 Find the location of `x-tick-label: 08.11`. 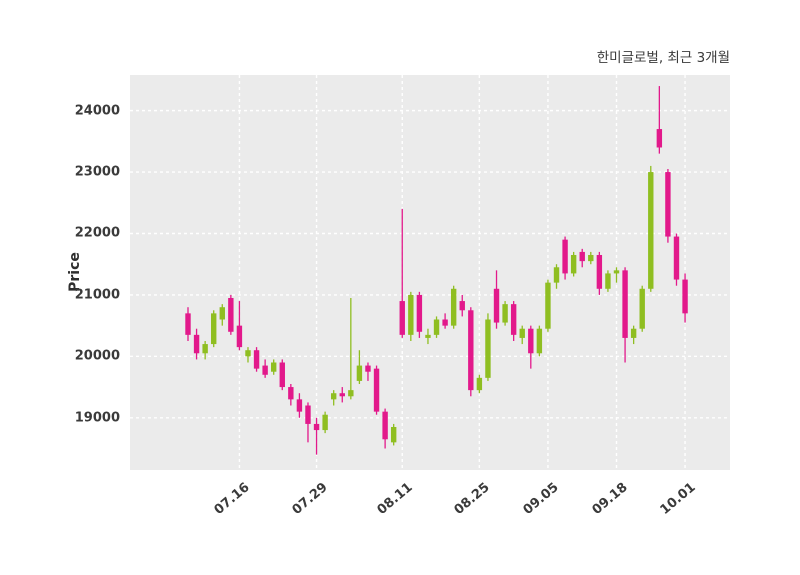

x-tick-label: 08.11 is located at coordinates (395, 499).